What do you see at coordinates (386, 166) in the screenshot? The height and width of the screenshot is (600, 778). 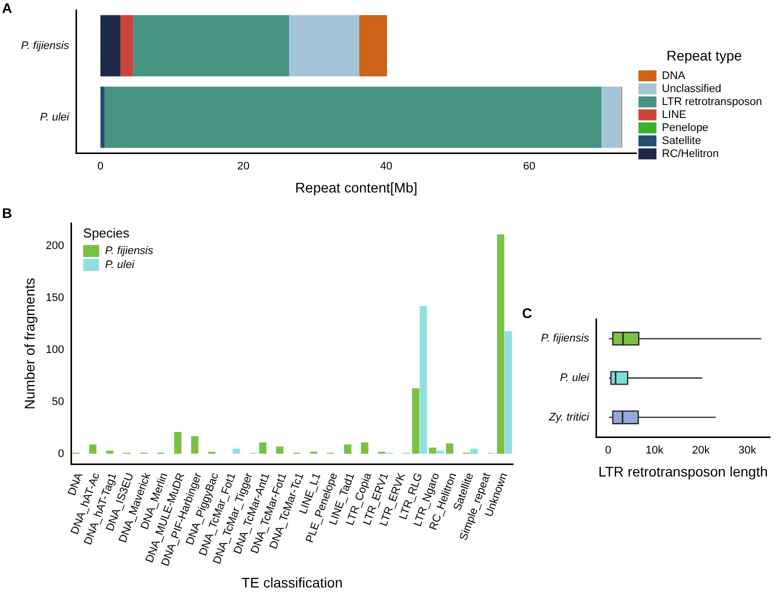 I see `x-tick-label: 40` at bounding box center [386, 166].